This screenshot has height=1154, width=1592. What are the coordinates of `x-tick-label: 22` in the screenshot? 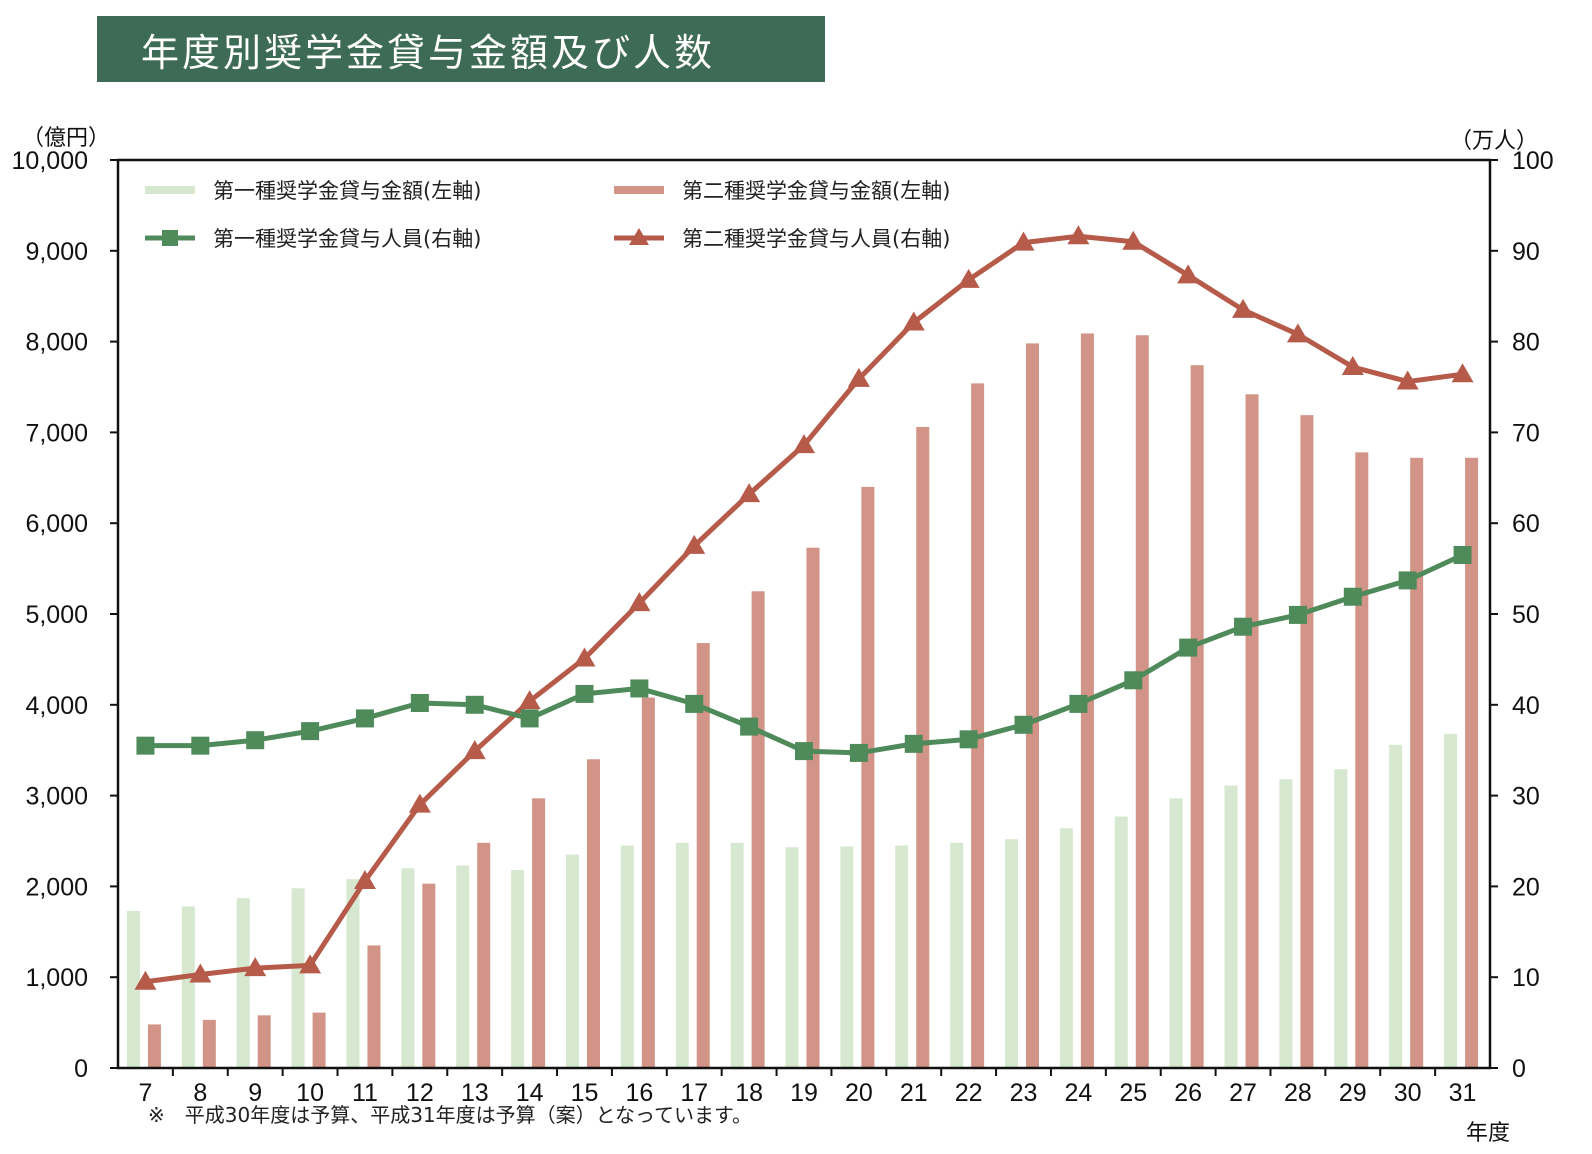 It's located at (969, 1093).